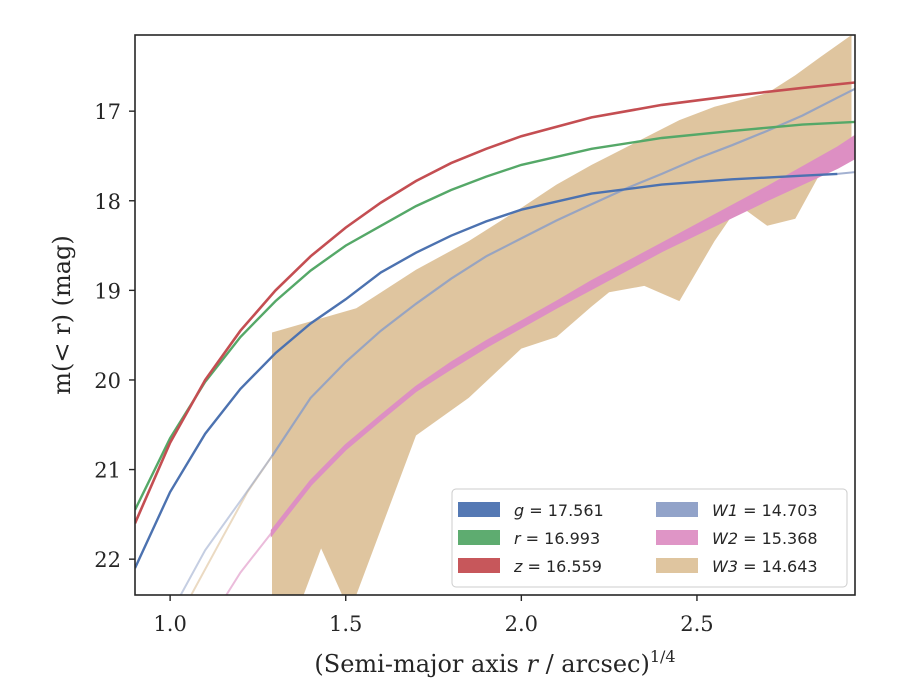 This screenshot has height=700, width=900. Describe the element at coordinates (494, 662) in the screenshot. I see `x-axis-title: (Semi-major axis r / arcsec)1/4` at that location.